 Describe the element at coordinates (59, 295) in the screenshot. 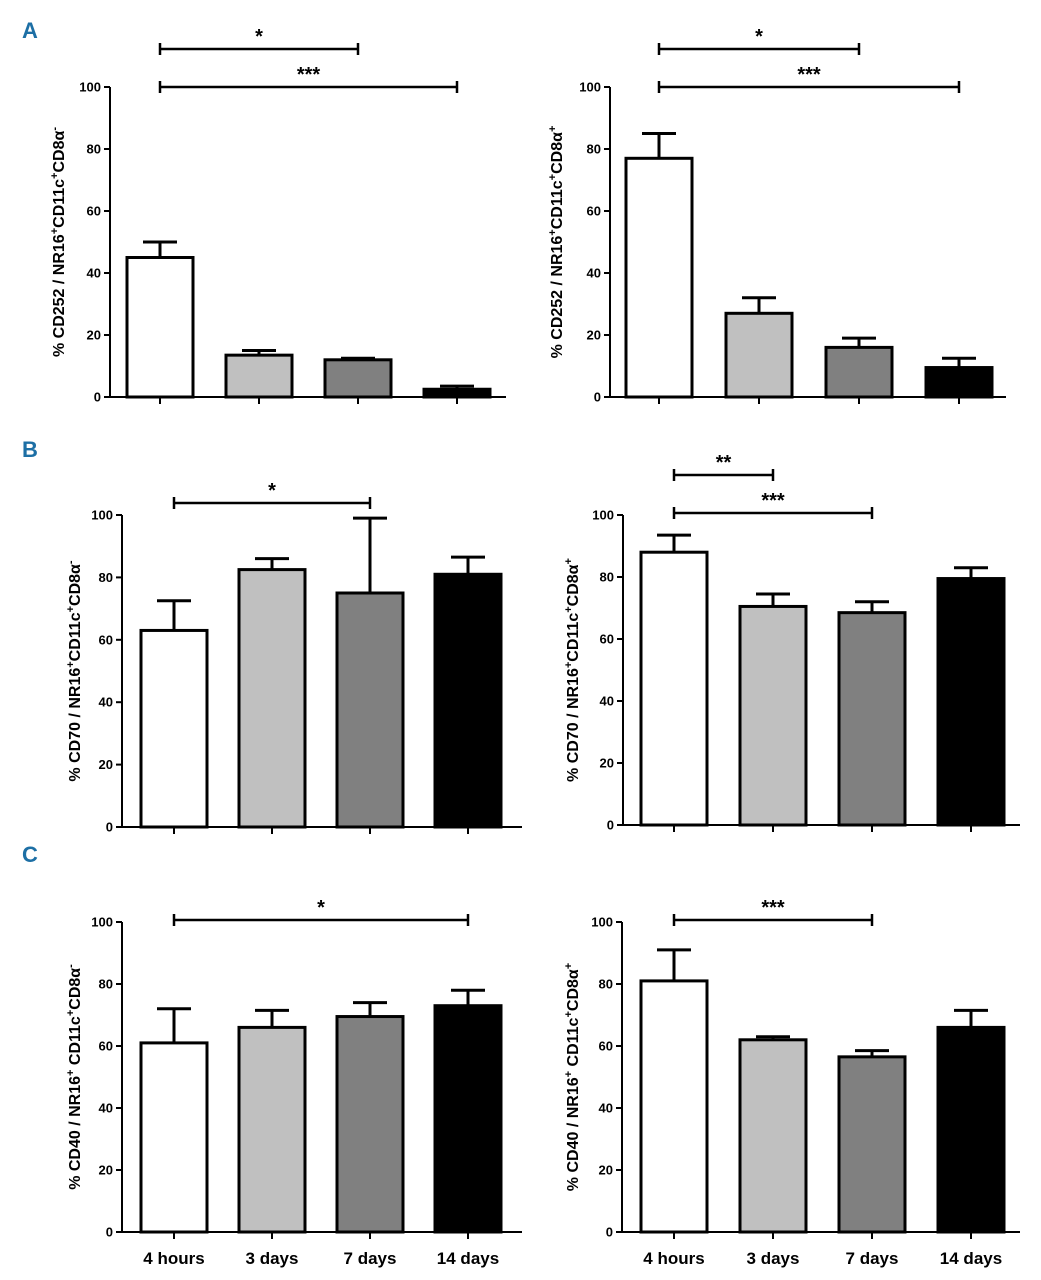

I see `y-label-text: % CD252 / NR16` at that location.